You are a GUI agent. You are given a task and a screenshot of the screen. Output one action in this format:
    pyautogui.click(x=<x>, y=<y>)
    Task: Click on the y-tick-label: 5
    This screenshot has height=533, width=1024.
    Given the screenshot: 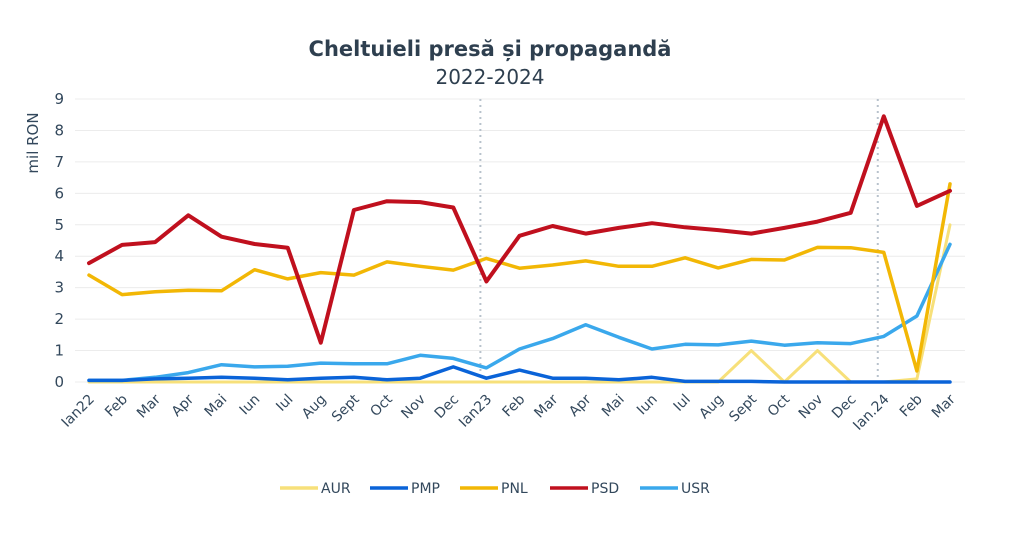 What is the action you would take?
    pyautogui.click(x=59, y=225)
    